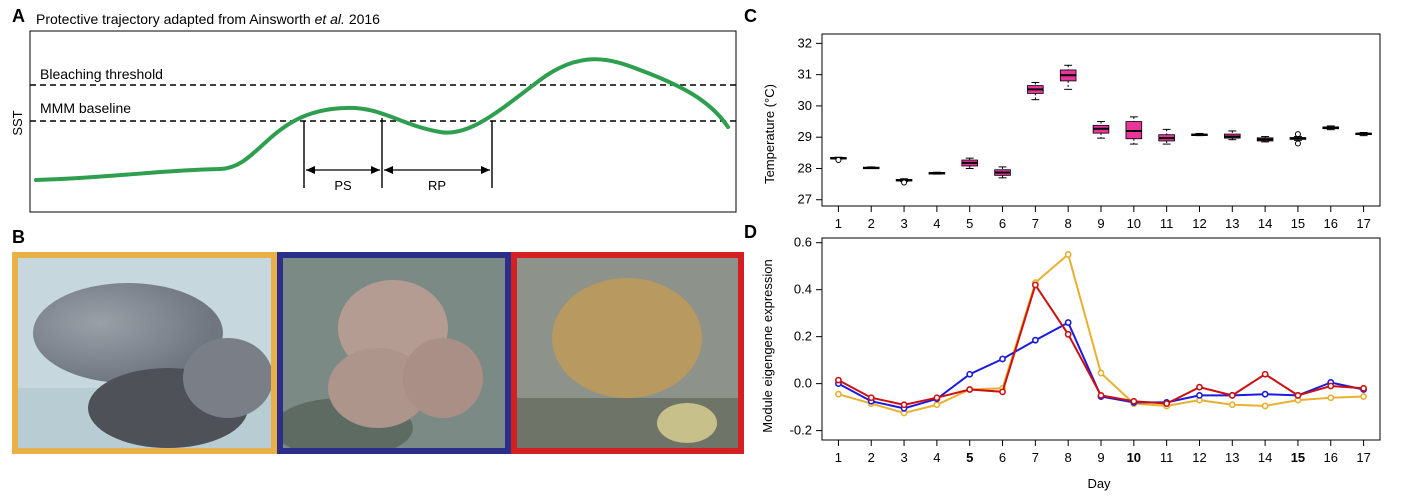  I want to click on c-ytick-label: 27, so click(805, 199).